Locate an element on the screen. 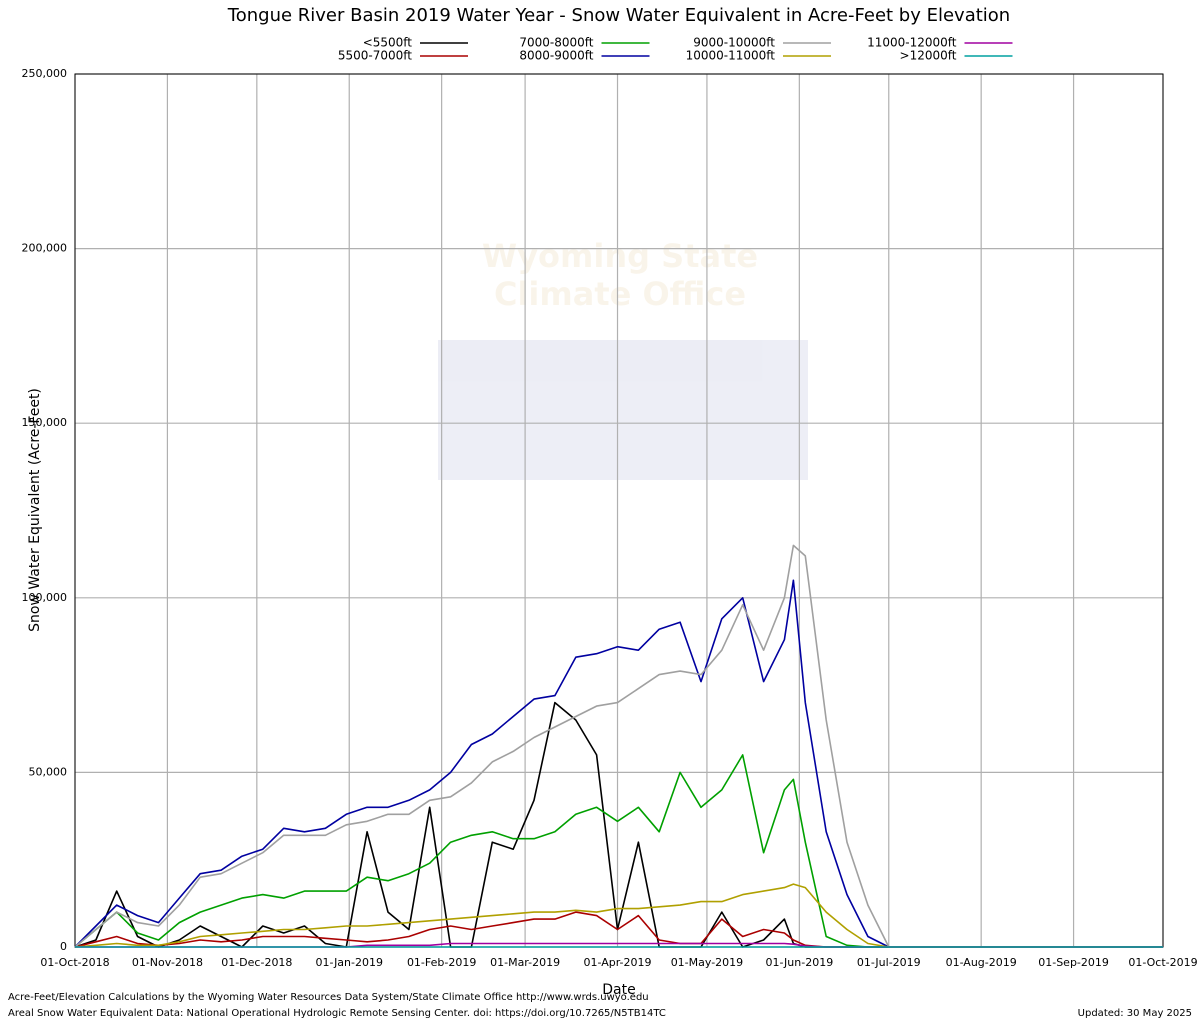  y-tick-label: 50,000 is located at coordinates (48, 771).